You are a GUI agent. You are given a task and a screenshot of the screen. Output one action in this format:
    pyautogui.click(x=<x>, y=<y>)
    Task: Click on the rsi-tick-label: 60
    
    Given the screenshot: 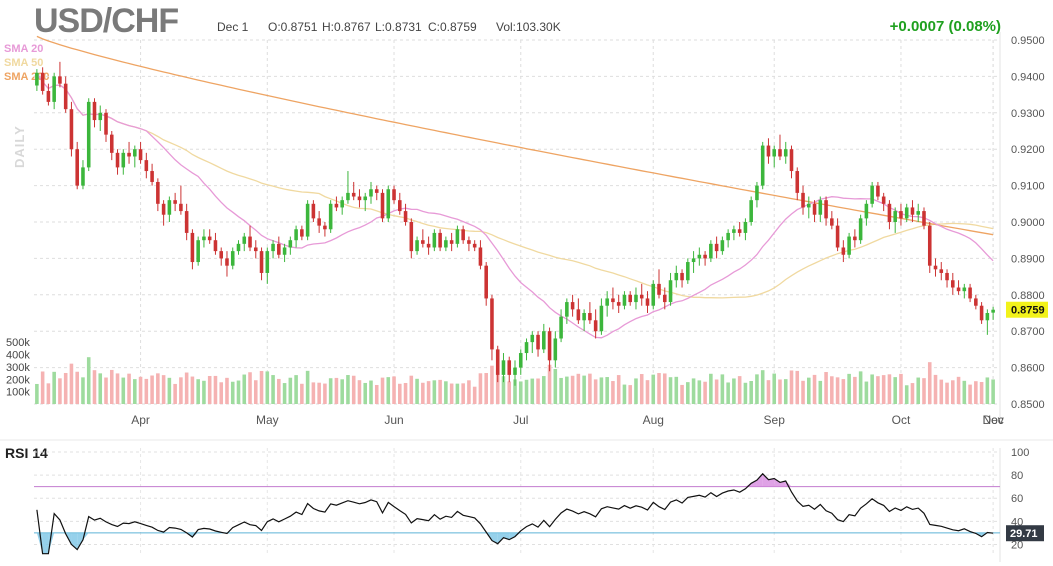 What is the action you would take?
    pyautogui.click(x=1017, y=499)
    